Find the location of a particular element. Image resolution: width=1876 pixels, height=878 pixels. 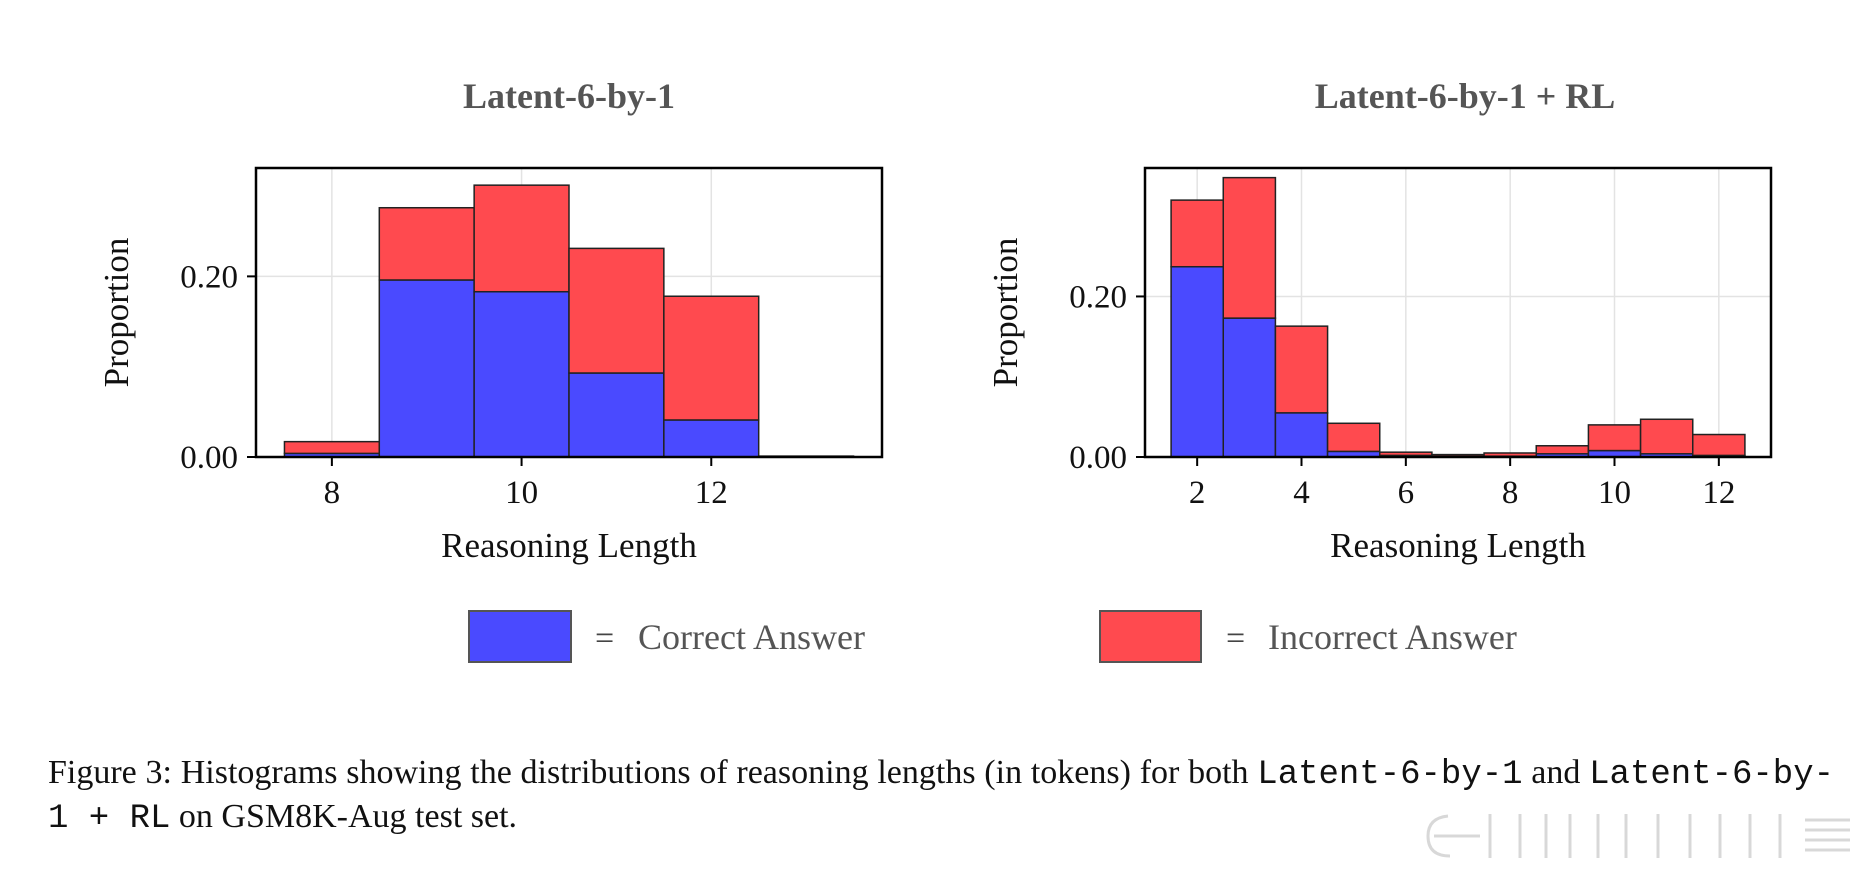

caption-model-a: Latent-6-by-1 is located at coordinates (1390, 775).